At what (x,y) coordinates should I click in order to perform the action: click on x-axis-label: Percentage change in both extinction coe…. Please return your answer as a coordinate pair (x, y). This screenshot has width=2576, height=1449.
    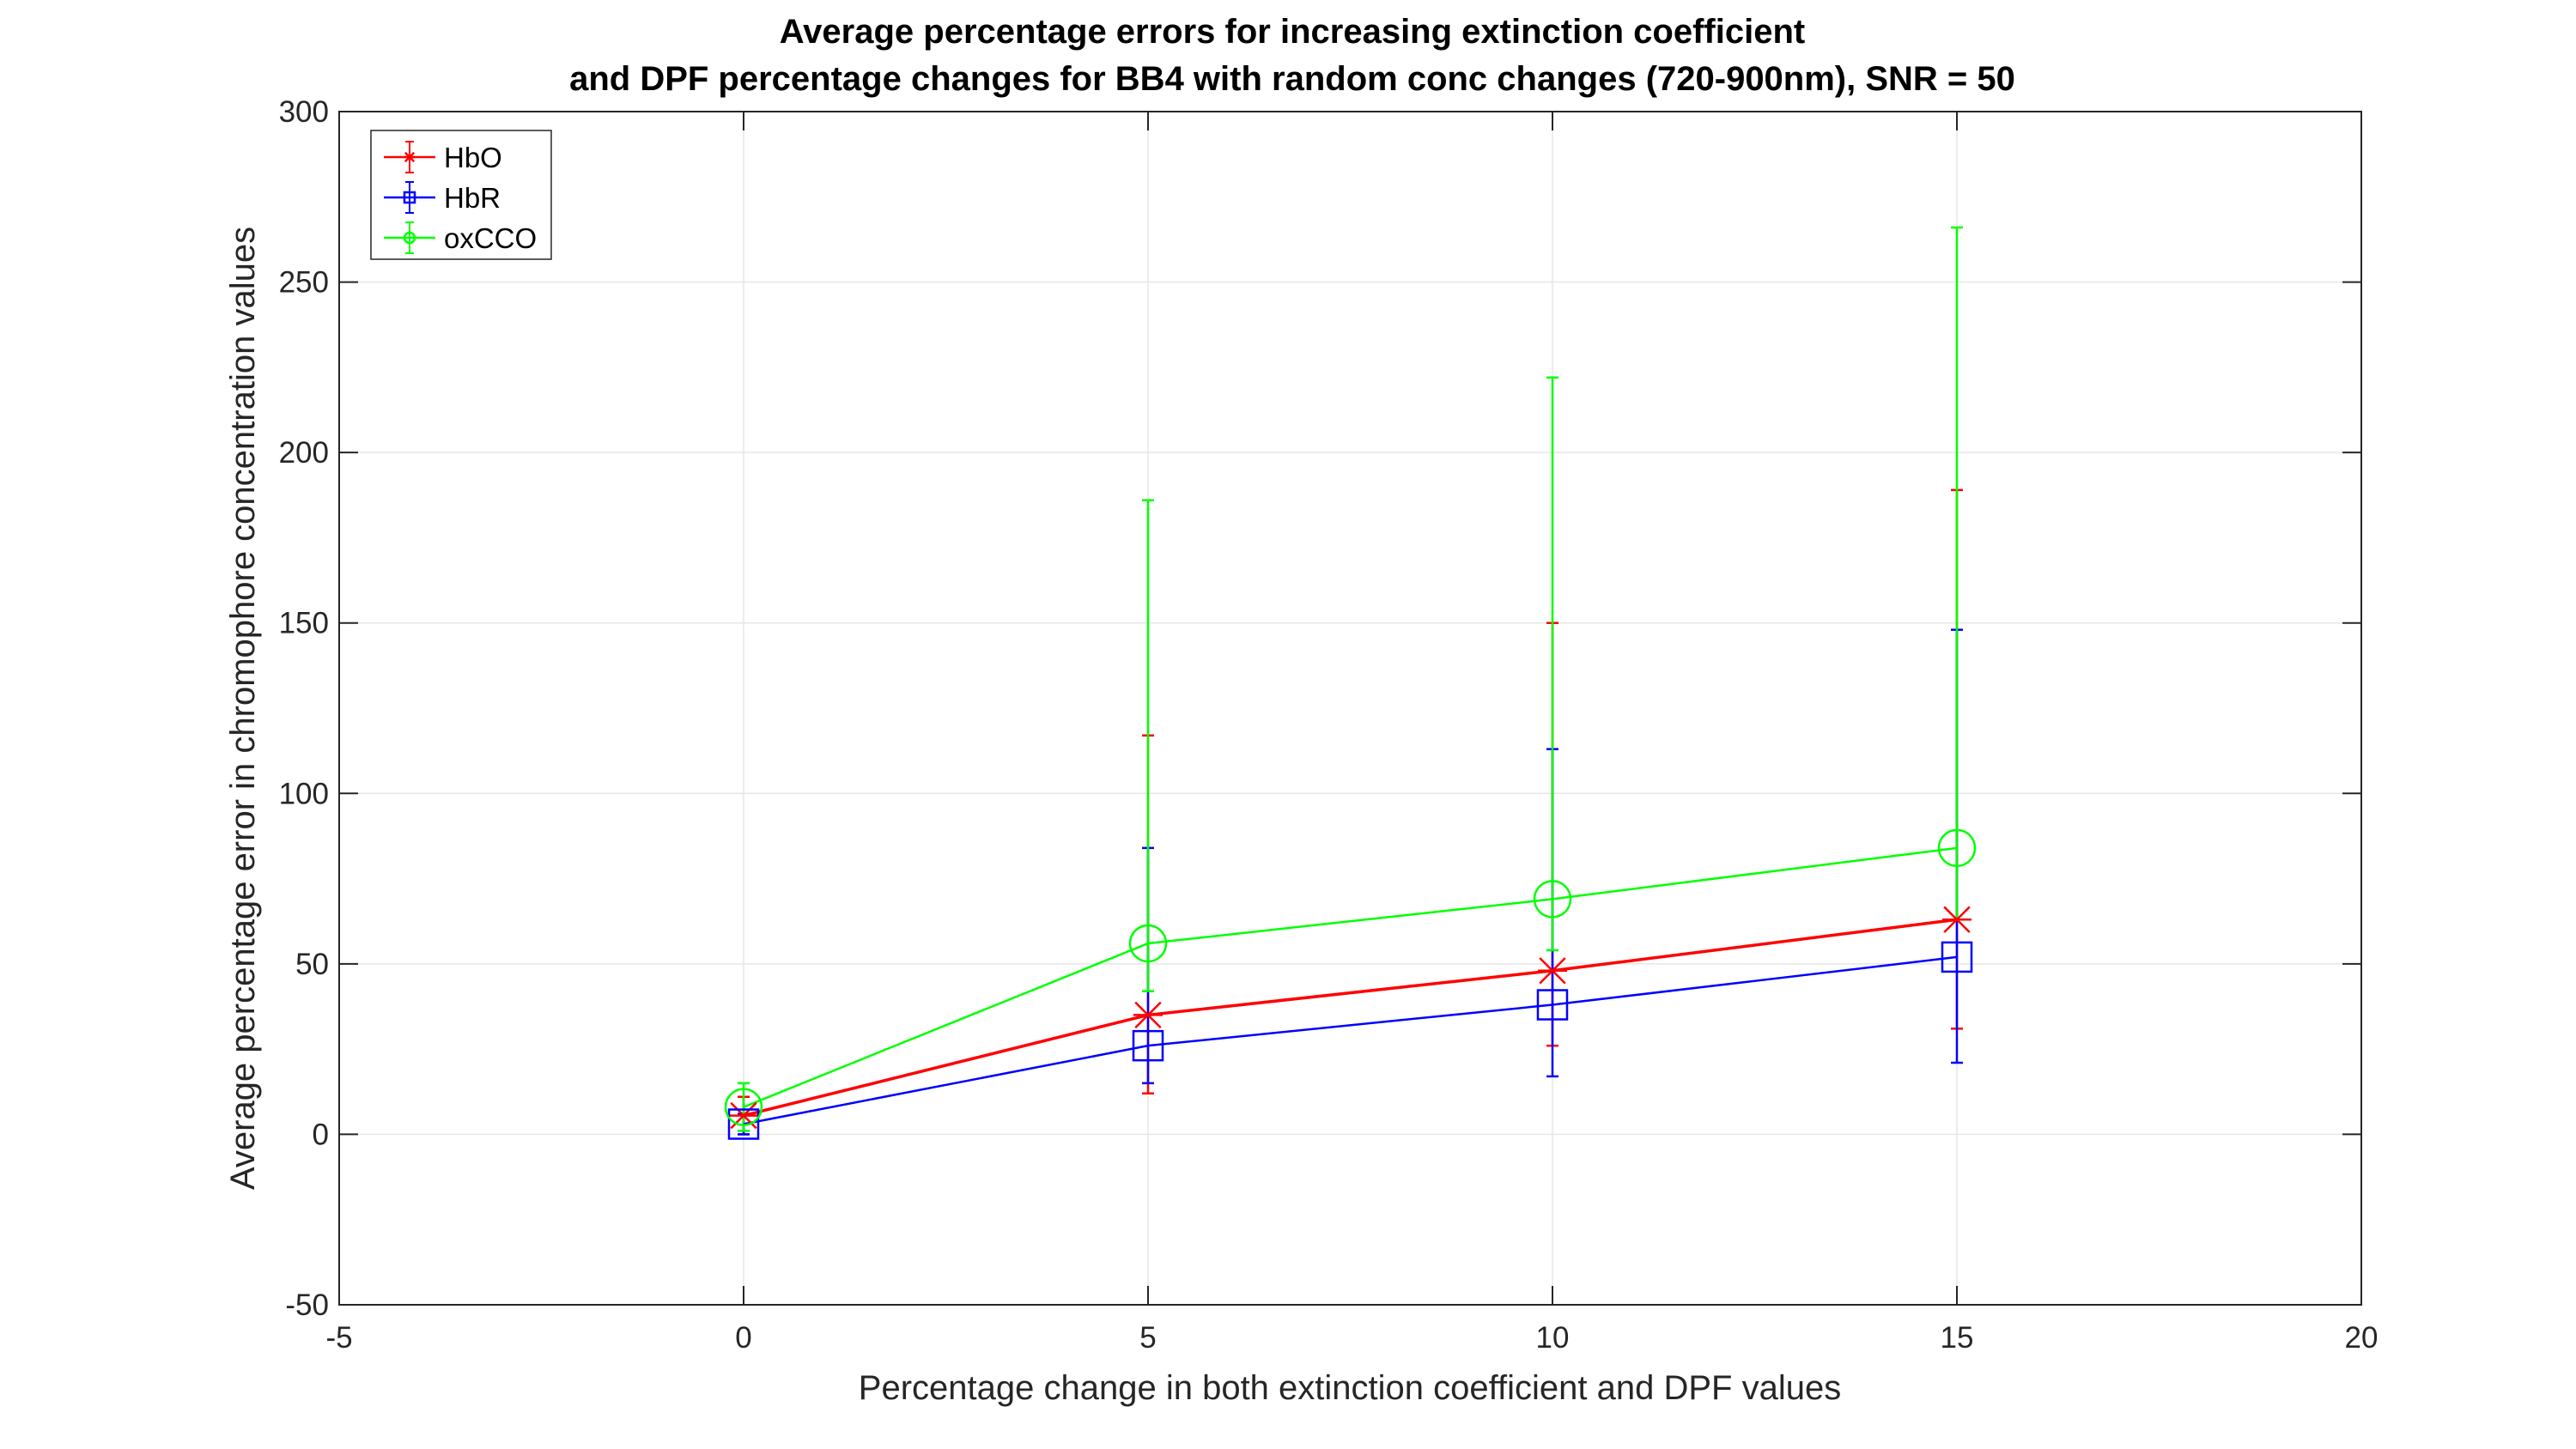
    Looking at the image, I should click on (1350, 1388).